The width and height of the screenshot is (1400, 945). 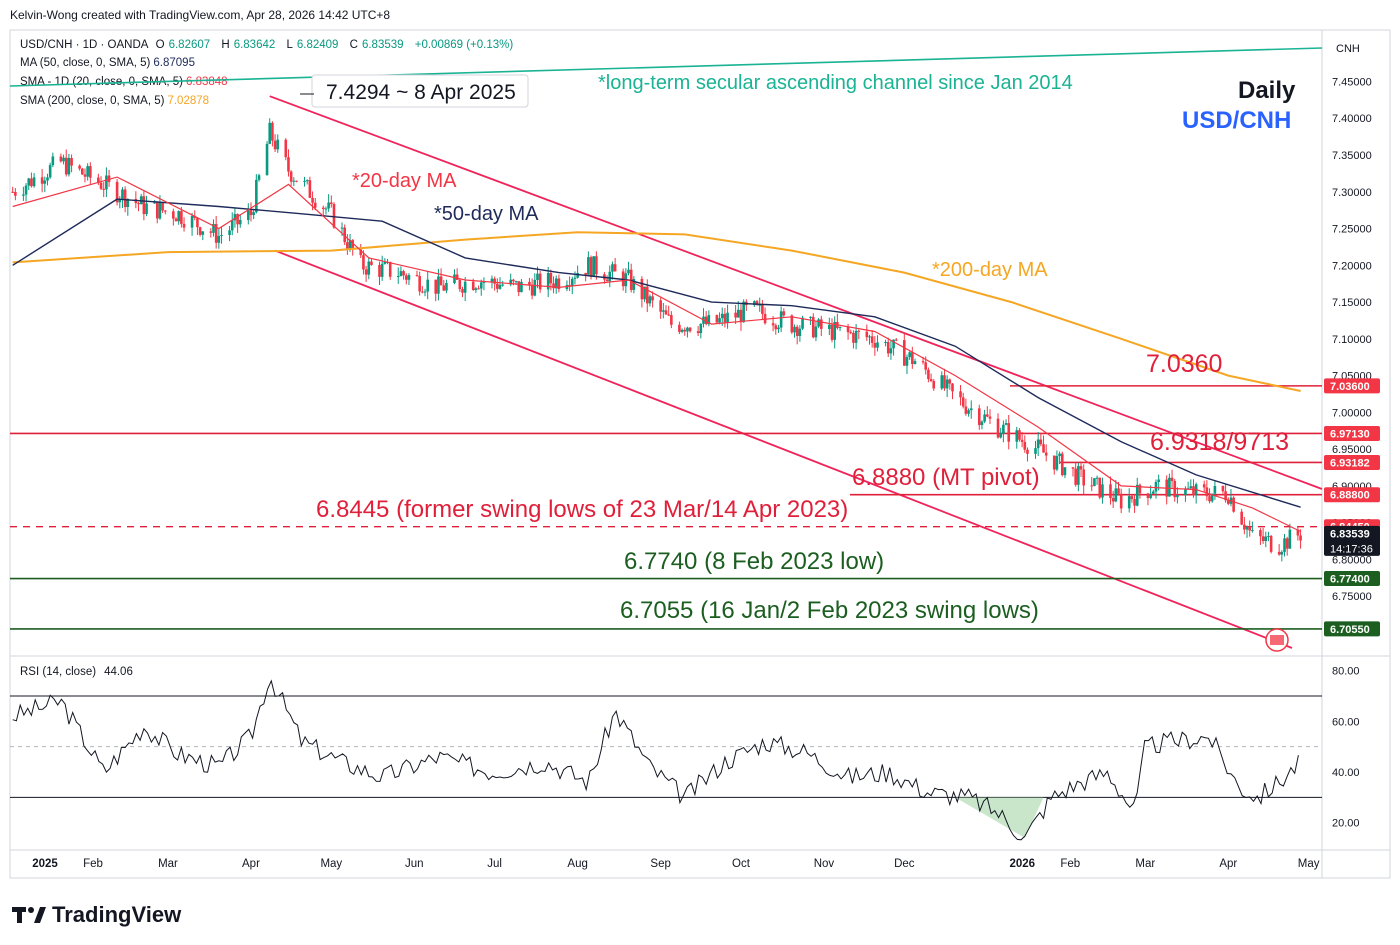 I want to click on x-tick-label-2: Mar, so click(x=168, y=864).